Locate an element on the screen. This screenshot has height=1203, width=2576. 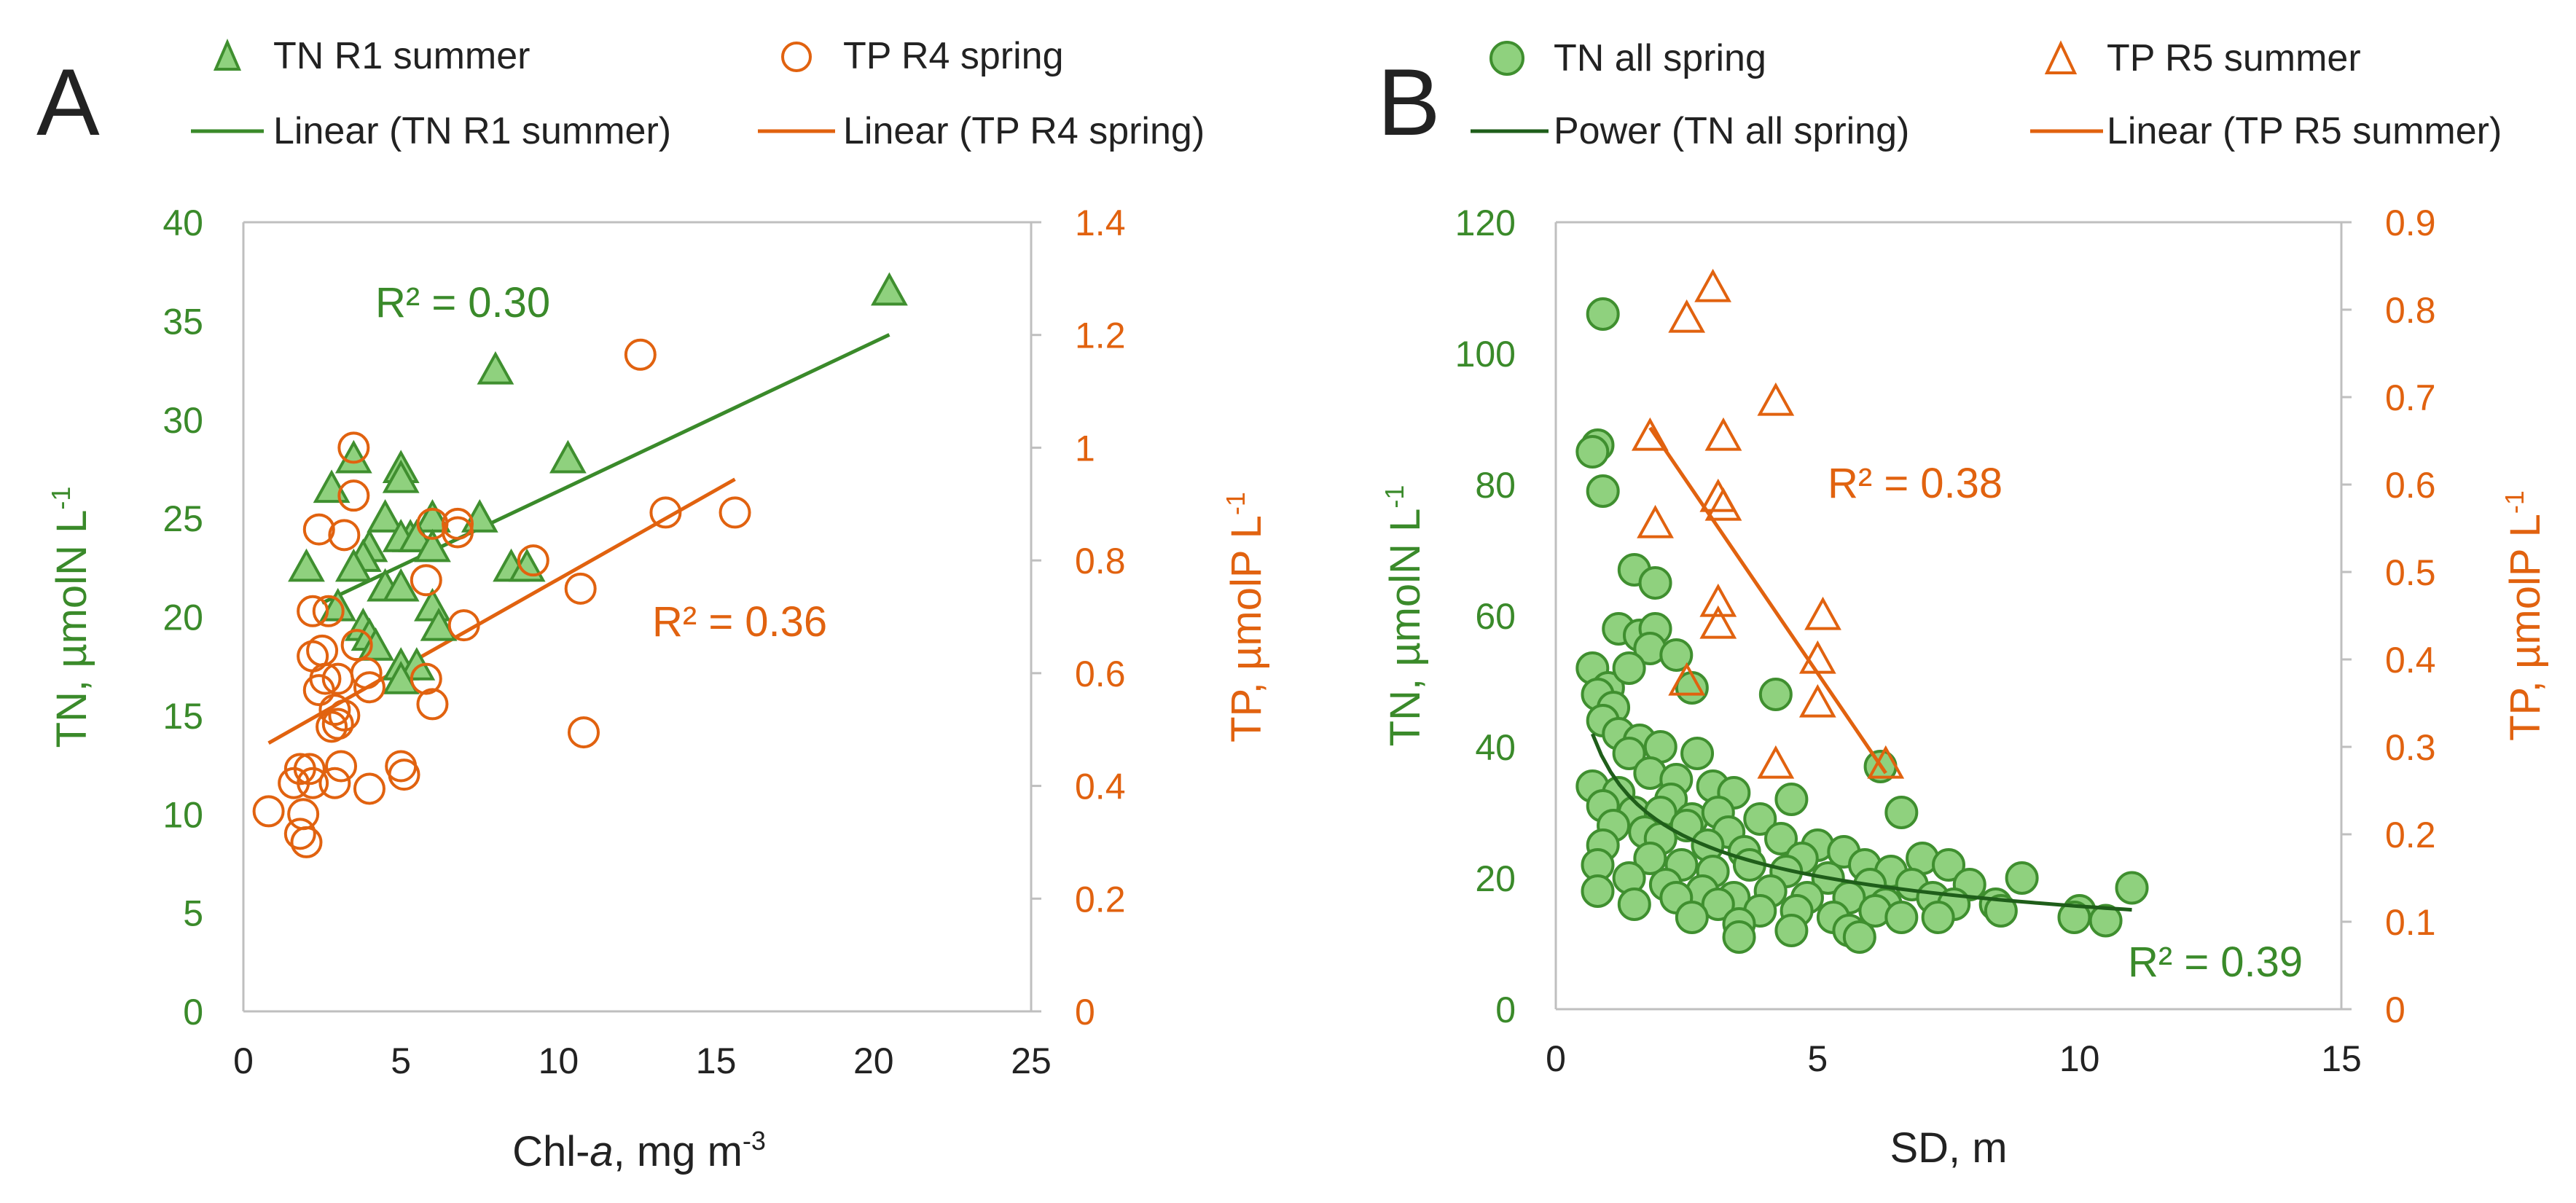
panel-b-x-ticks: 0 5 10 15 is located at coordinates (1954, 1058).